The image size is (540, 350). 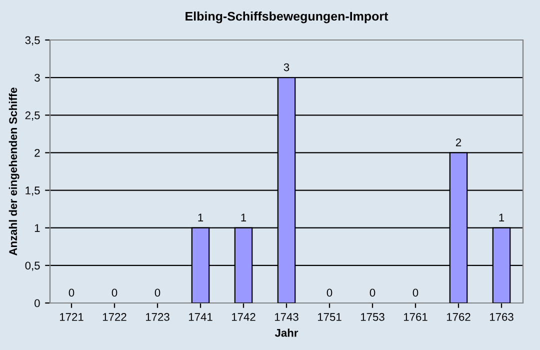 What do you see at coordinates (200, 317) in the screenshot?
I see `x-tick-label: 1741` at bounding box center [200, 317].